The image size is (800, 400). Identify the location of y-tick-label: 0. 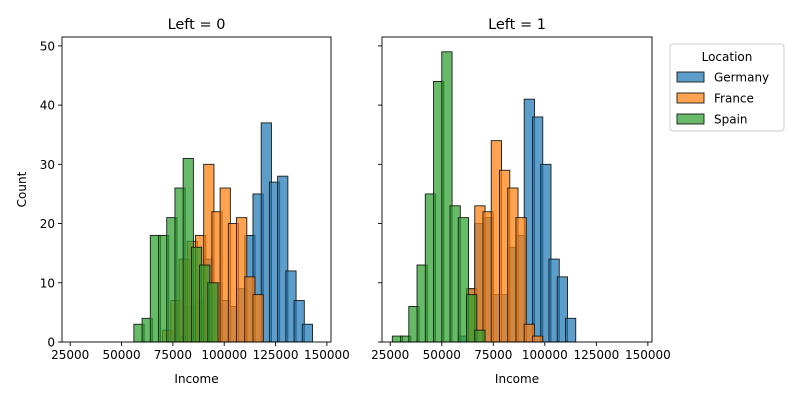
(51, 343).